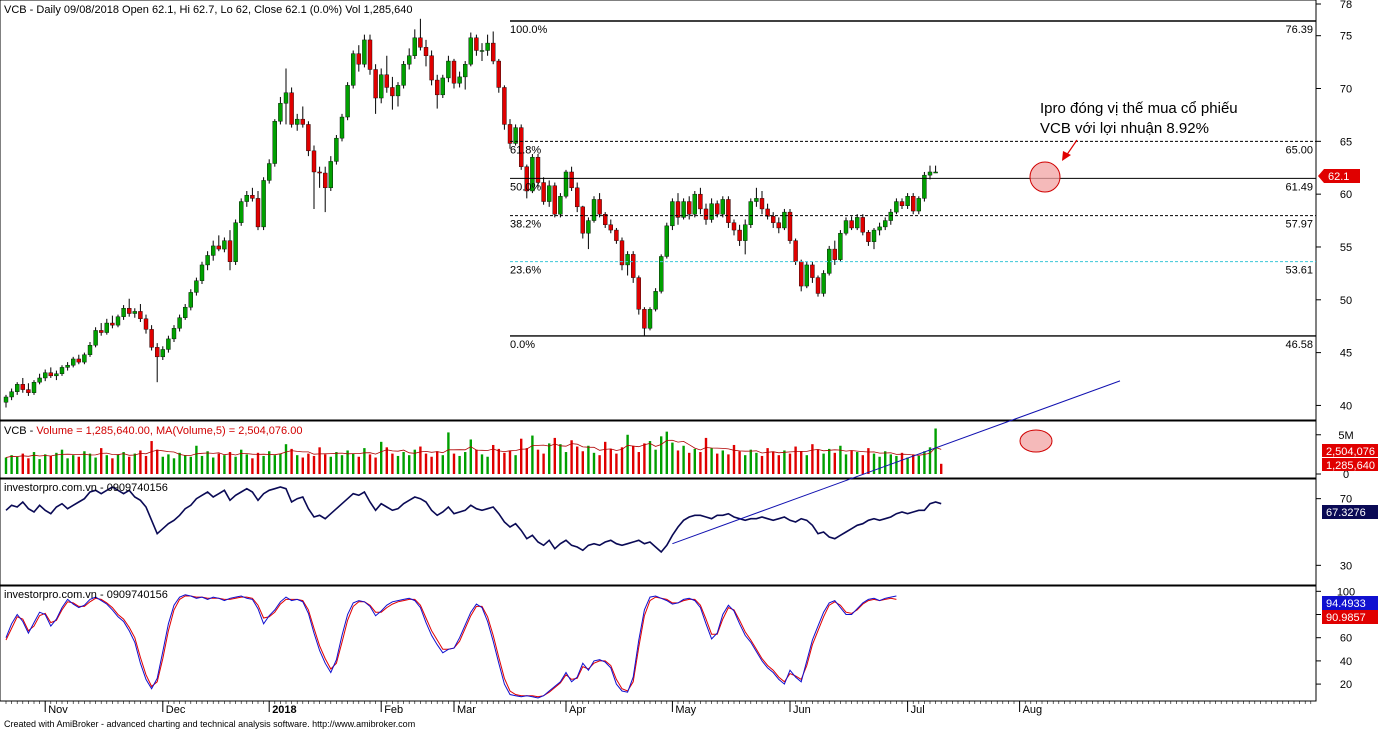 The width and height of the screenshot is (1378, 731). I want to click on x-tick-label: Jun, so click(802, 710).